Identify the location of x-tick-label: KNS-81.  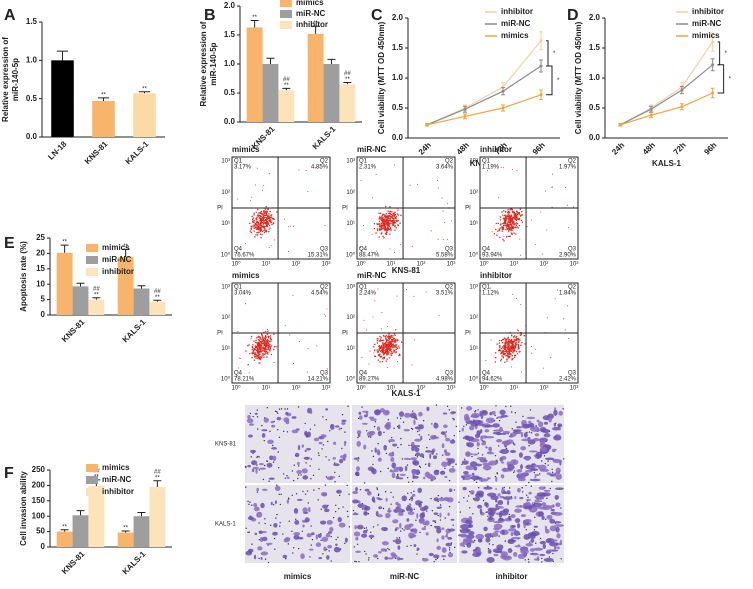
(73, 330).